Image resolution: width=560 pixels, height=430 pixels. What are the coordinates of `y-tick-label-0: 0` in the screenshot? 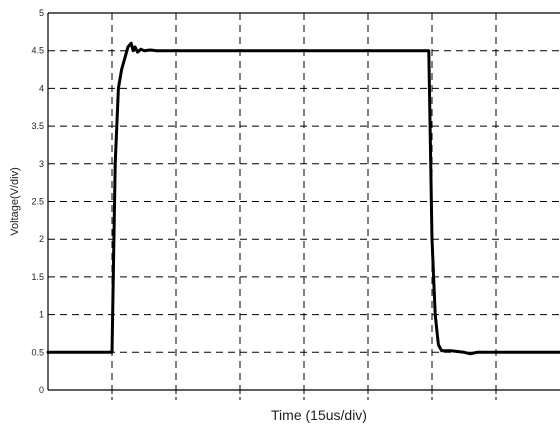 It's located at (41, 390).